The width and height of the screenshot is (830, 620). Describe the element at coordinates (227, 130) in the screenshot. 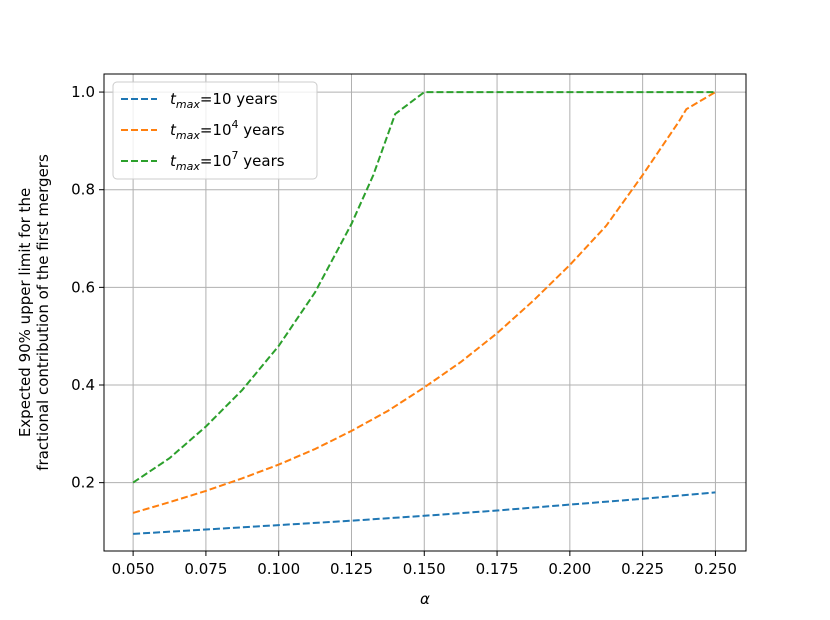

I see `legend-label-2: tmax=104 years` at that location.